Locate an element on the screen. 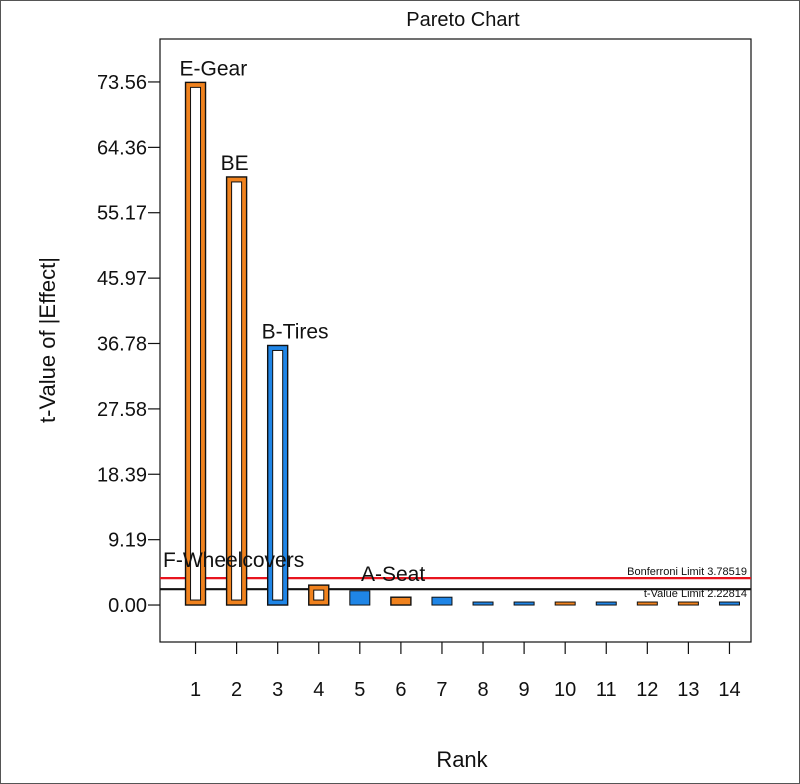 The height and width of the screenshot is (784, 800). x-tick-label-14: 14 is located at coordinates (729, 690).